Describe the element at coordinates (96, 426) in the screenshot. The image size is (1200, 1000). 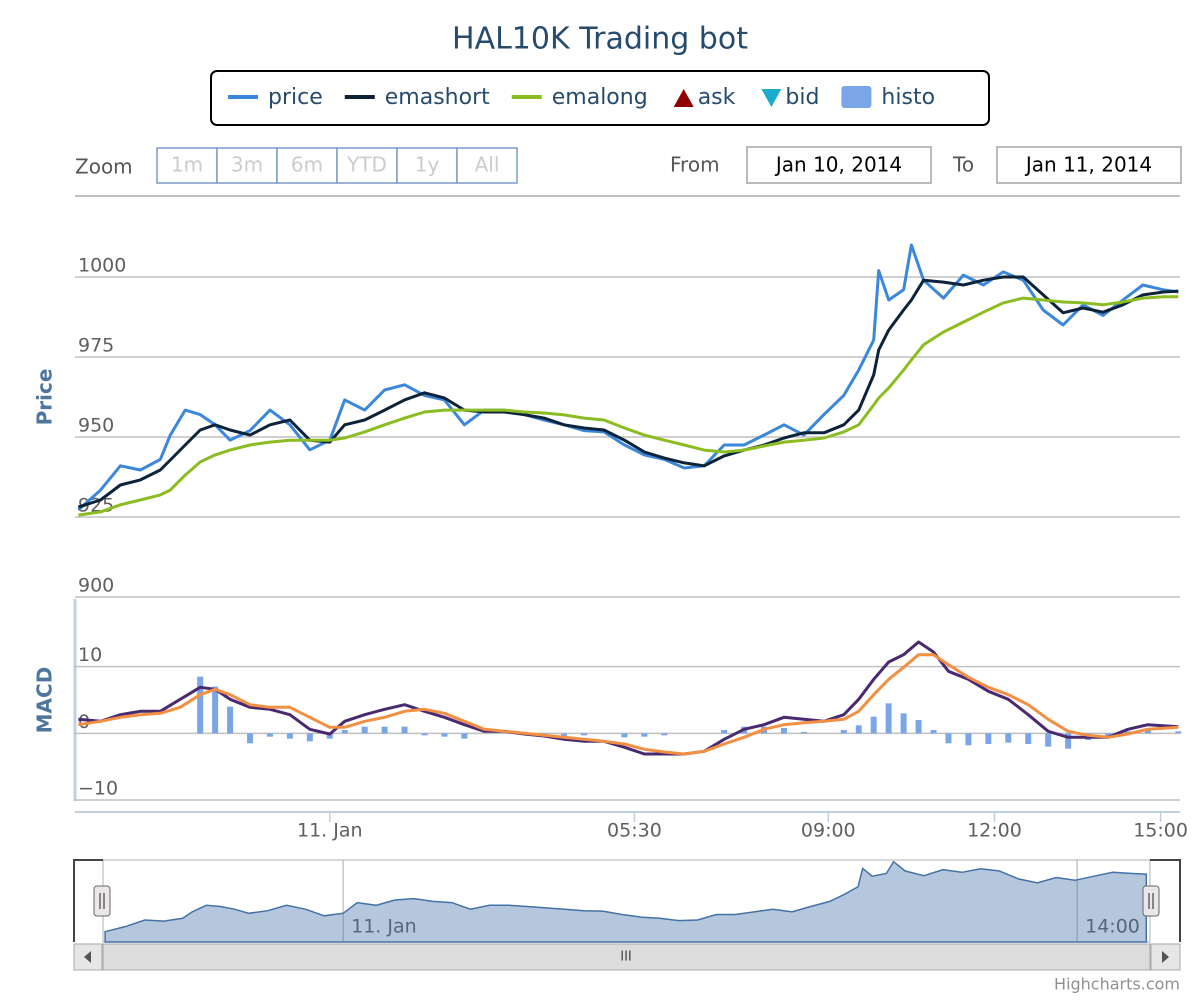
I see `y-tick-label: 950` at that location.